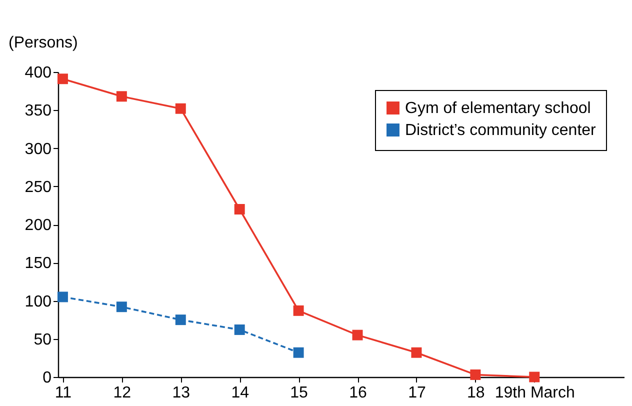 The width and height of the screenshot is (632, 406). What do you see at coordinates (476, 393) in the screenshot?
I see `x-tick-label: 18` at bounding box center [476, 393].